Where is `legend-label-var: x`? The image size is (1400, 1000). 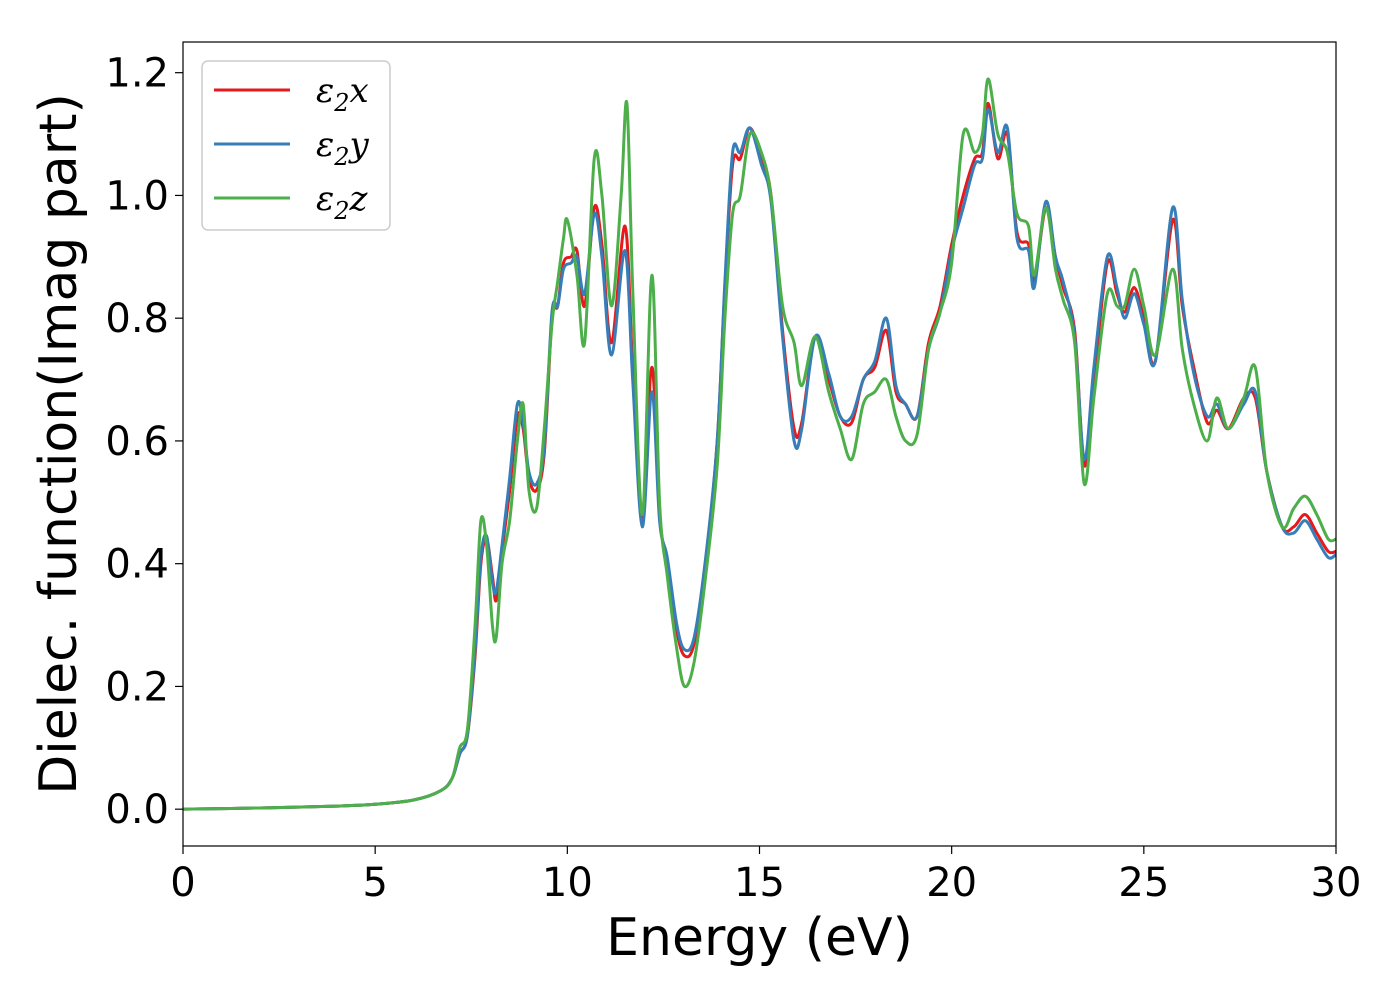
legend-label-var: x is located at coordinates (359, 91).